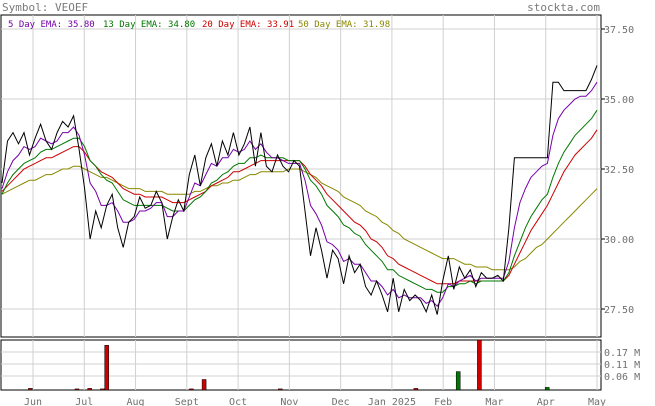 The height and width of the screenshot is (406, 655). Describe the element at coordinates (238, 401) in the screenshot. I see `date-tick-label: Oct` at that location.